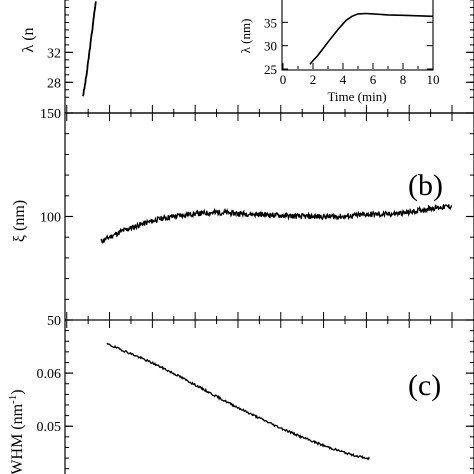  What do you see at coordinates (283, 79) in the screenshot?
I see `inset-x-tick-label: 0` at bounding box center [283, 79].